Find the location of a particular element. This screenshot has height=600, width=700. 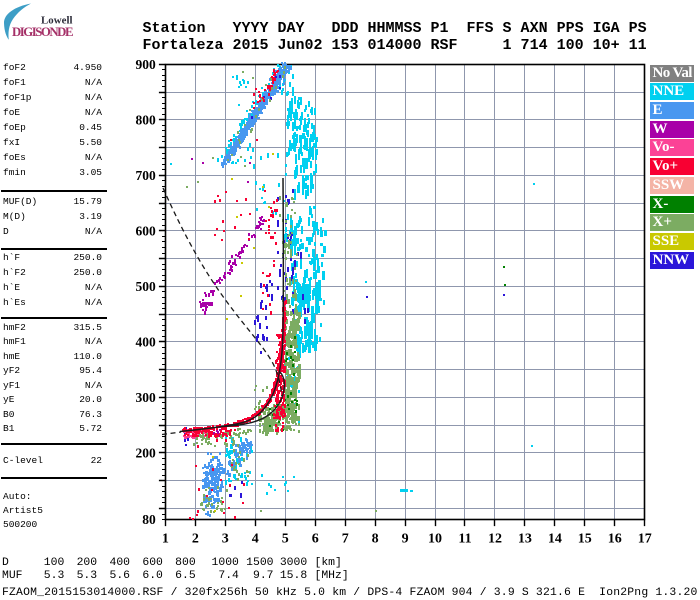

svg-text: 6 is located at coordinates (315, 539).